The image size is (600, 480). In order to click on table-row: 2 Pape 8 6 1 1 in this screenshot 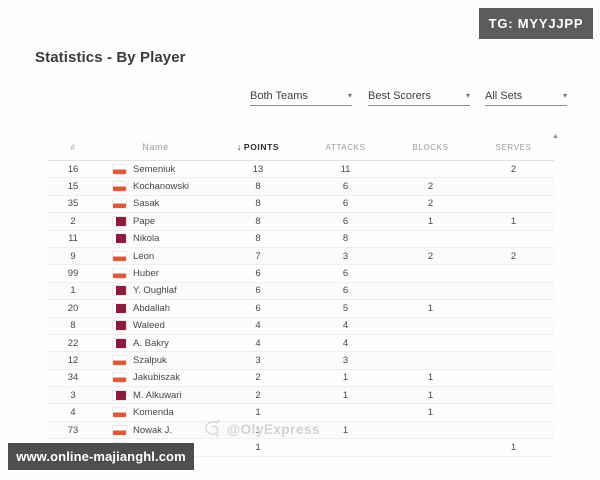, I will do `click(301, 222)`.